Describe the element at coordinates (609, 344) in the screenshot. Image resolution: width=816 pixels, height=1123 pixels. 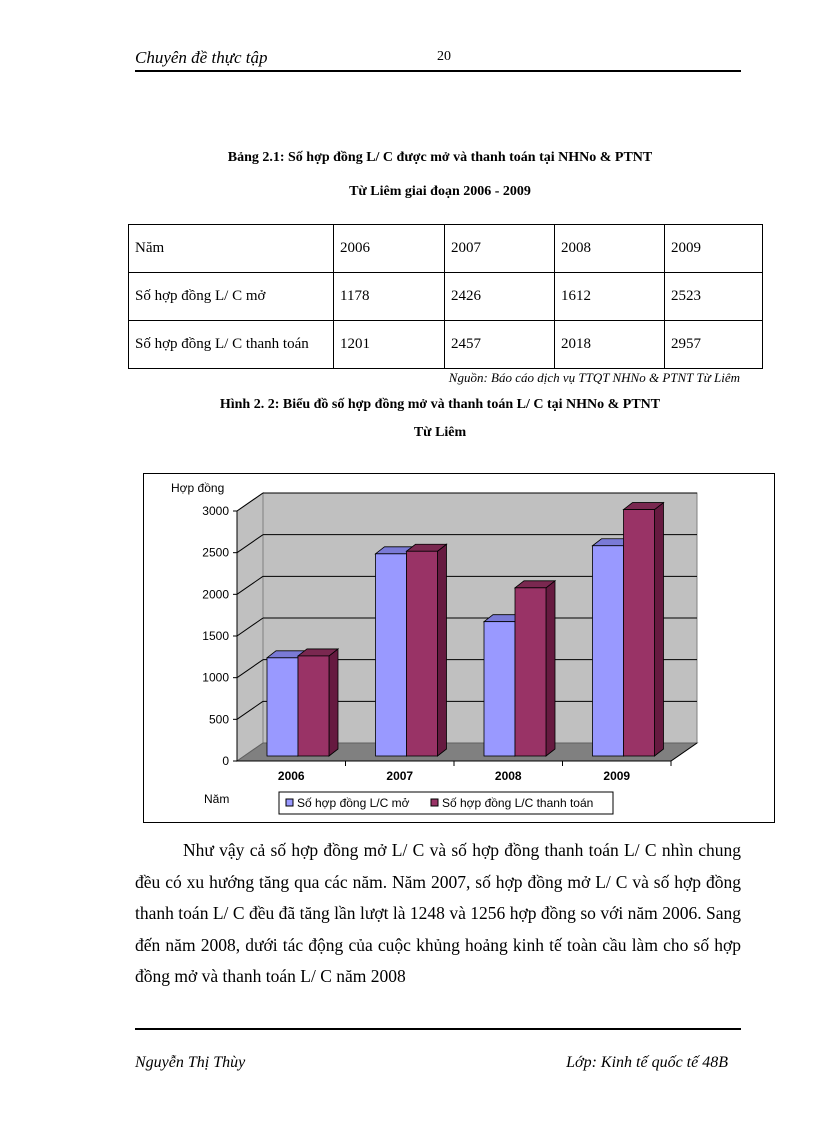
I see `table-cell: 2018` at that location.